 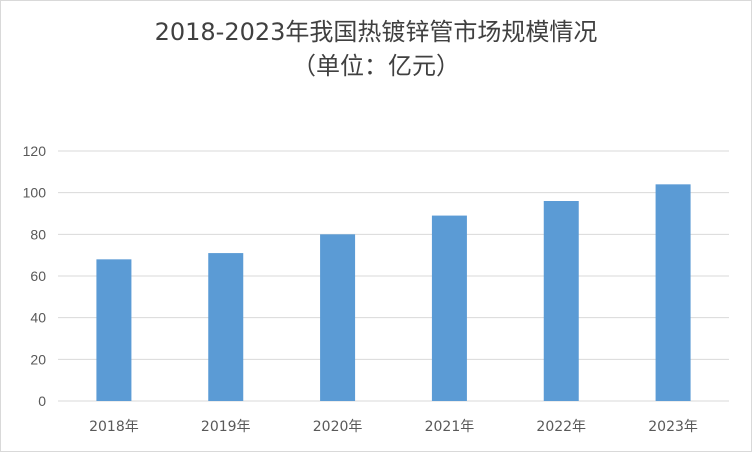 I want to click on bar-2023年, so click(x=673, y=292).